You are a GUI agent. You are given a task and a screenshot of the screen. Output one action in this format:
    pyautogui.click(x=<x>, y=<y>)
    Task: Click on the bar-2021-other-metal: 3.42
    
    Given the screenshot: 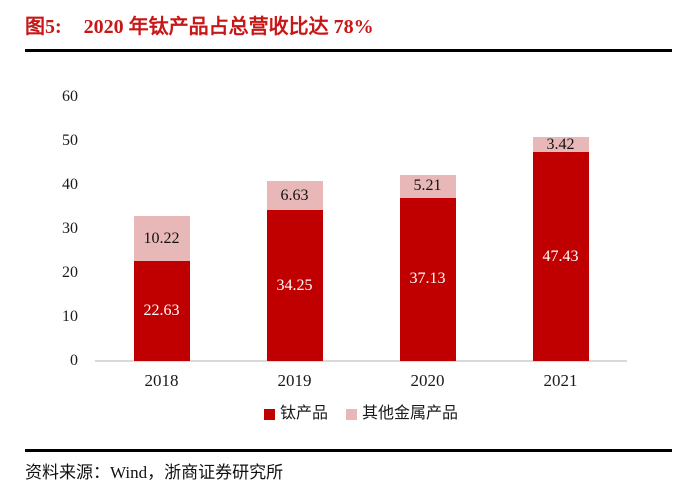 What is the action you would take?
    pyautogui.click(x=560, y=144)
    